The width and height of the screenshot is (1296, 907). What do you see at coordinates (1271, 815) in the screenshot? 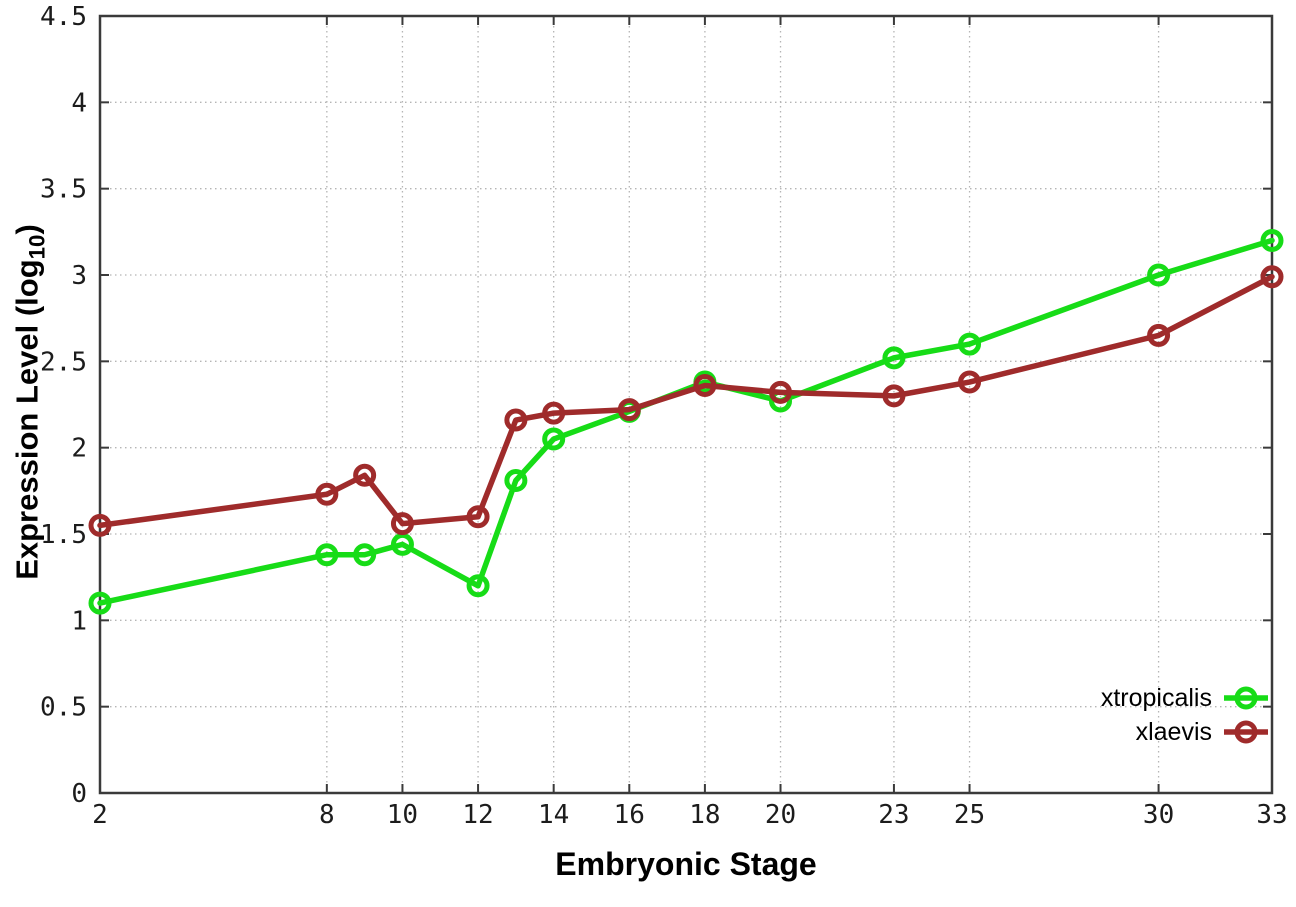
I see `x-tick-label: 33` at bounding box center [1271, 815].